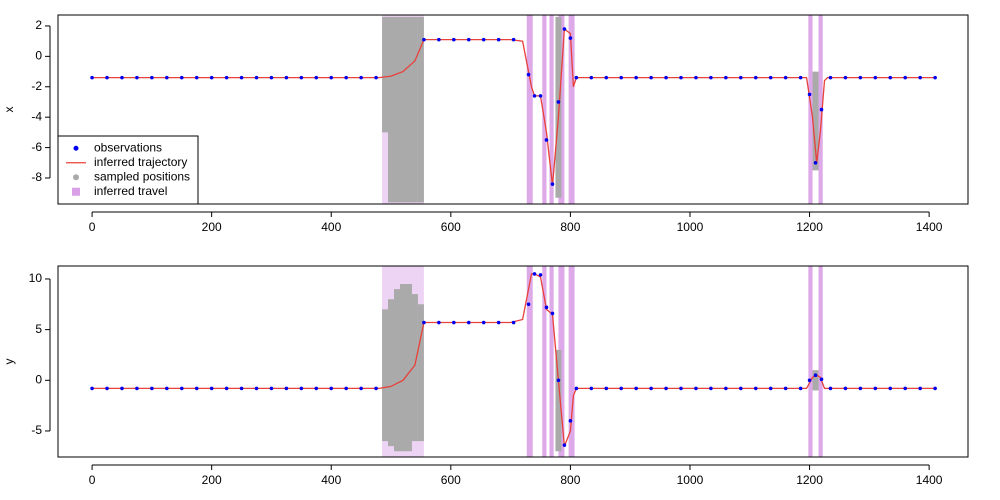 The width and height of the screenshot is (1000, 500). What do you see at coordinates (128, 147) in the screenshot?
I see `legend-label: observations` at bounding box center [128, 147].